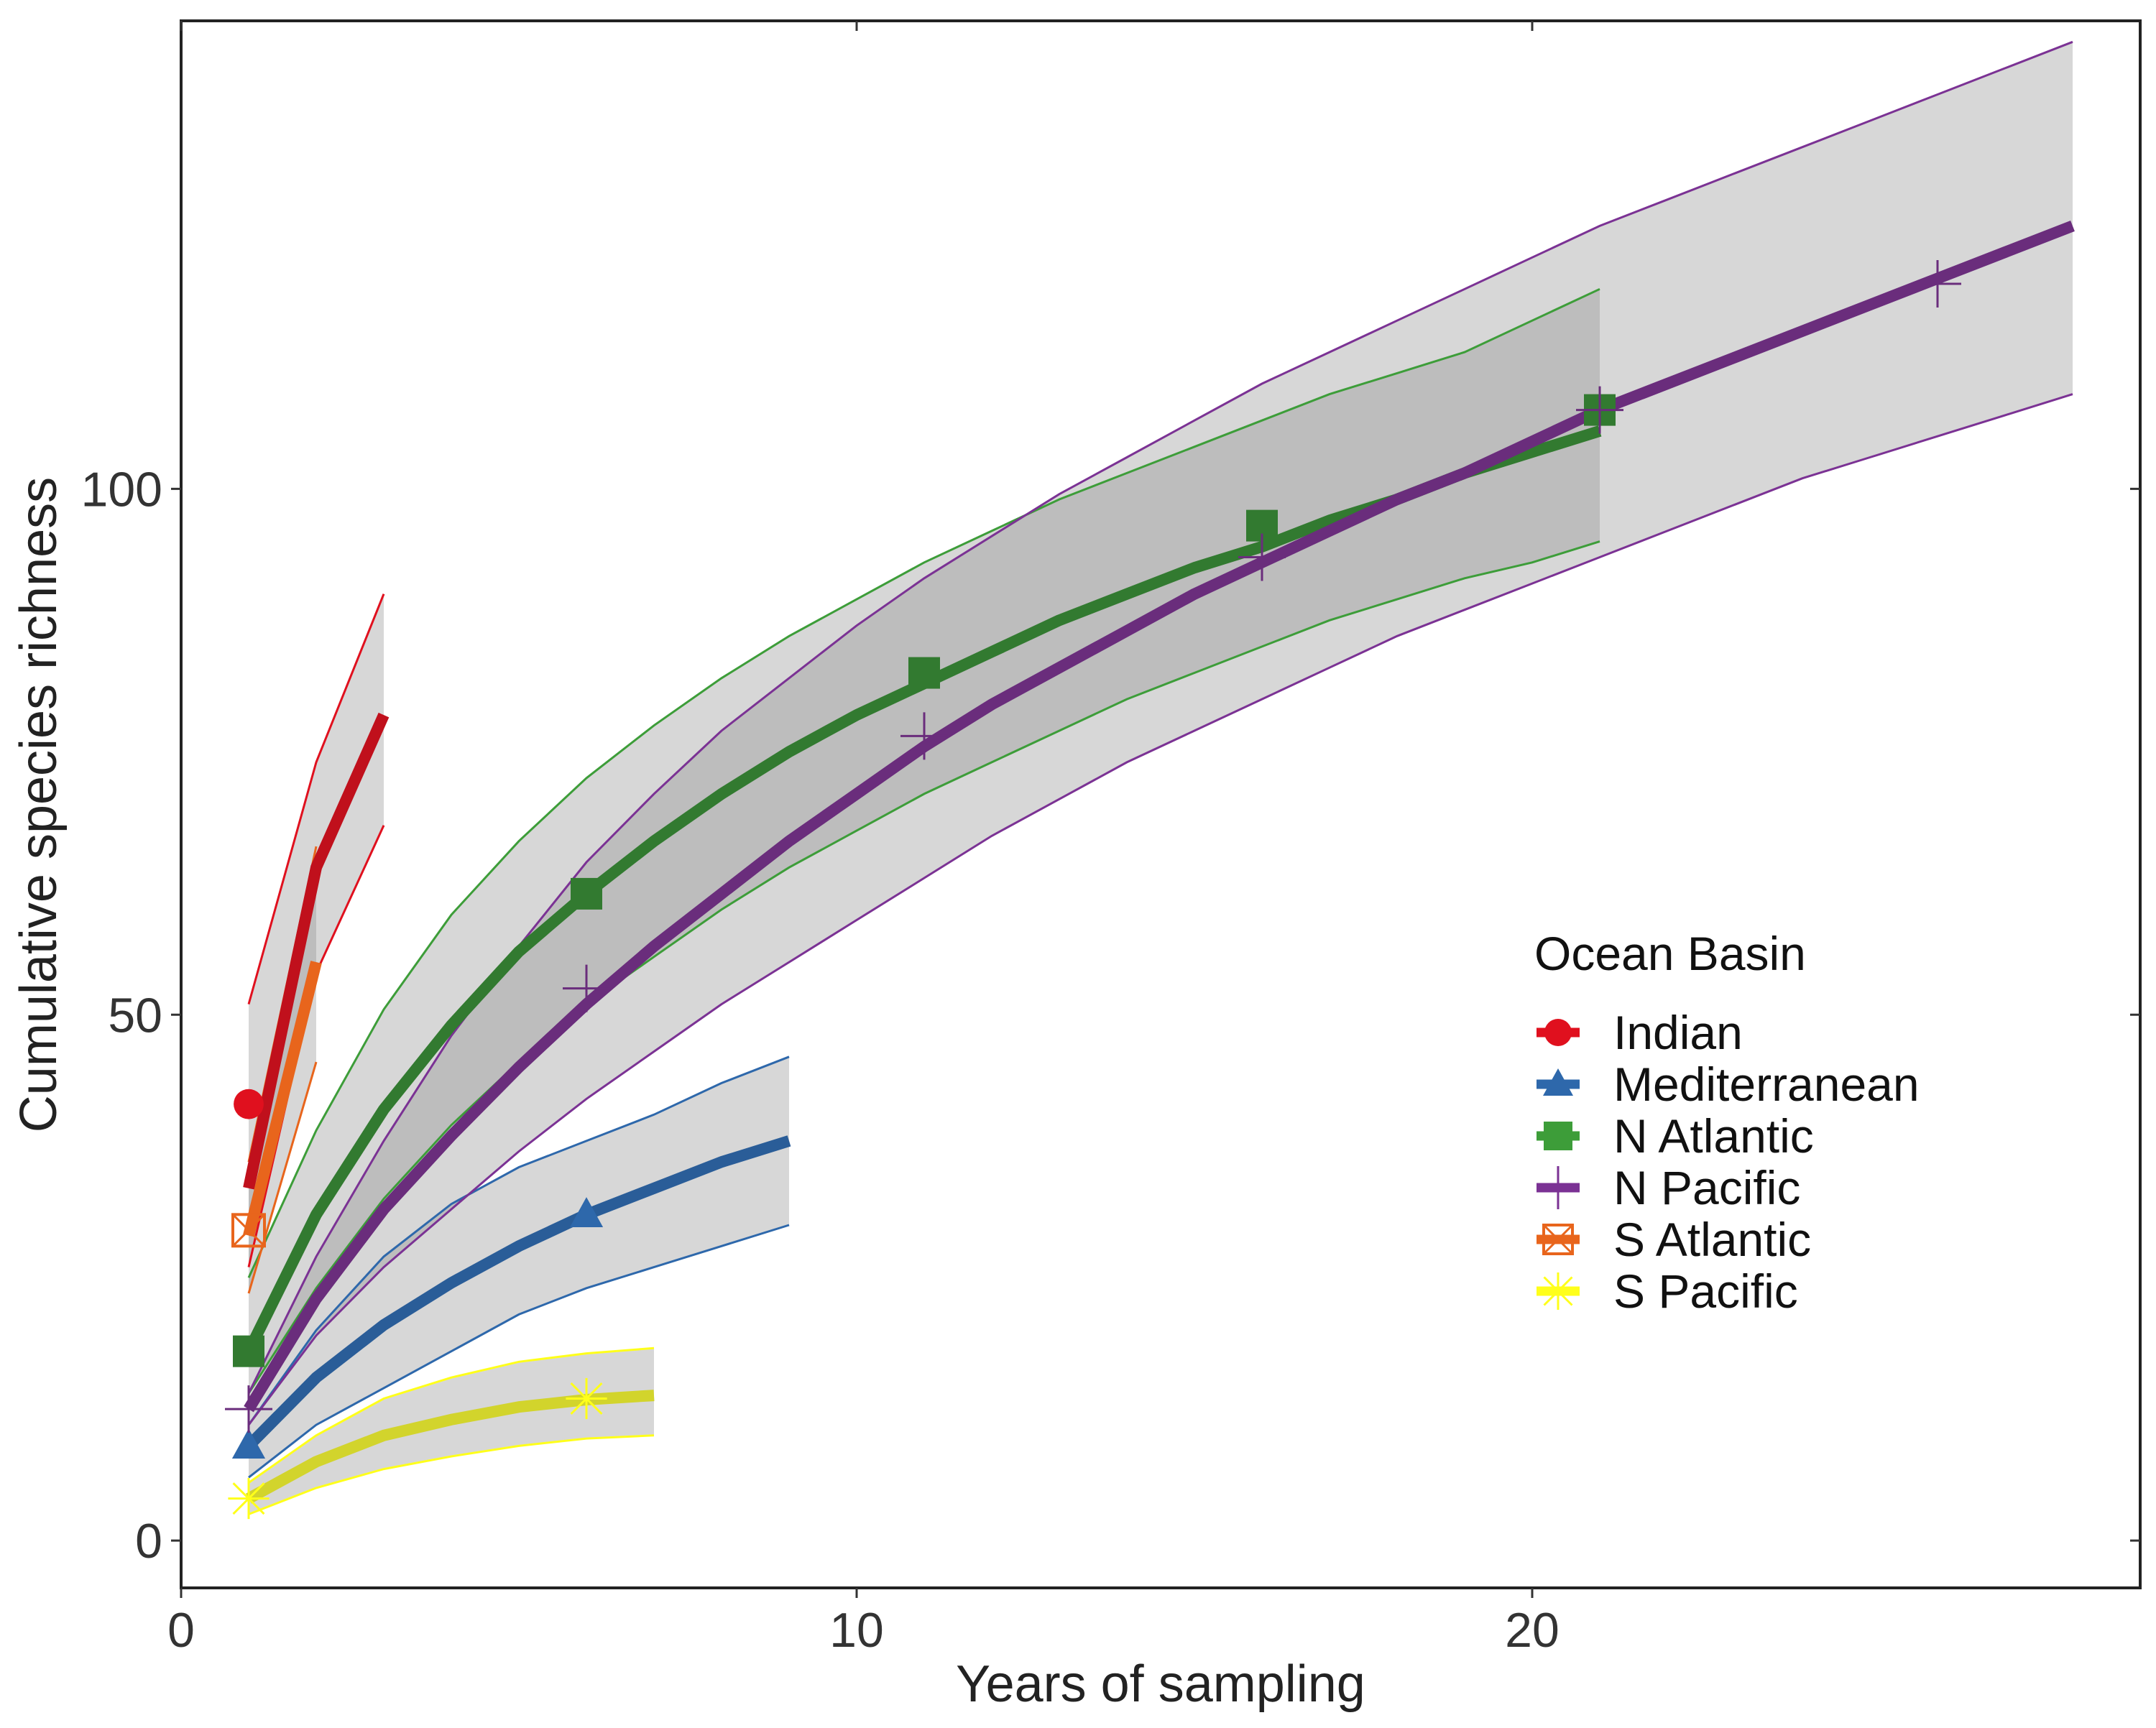  I want to click on legend-key-marker-s-atlantic, so click(1558, 1239).